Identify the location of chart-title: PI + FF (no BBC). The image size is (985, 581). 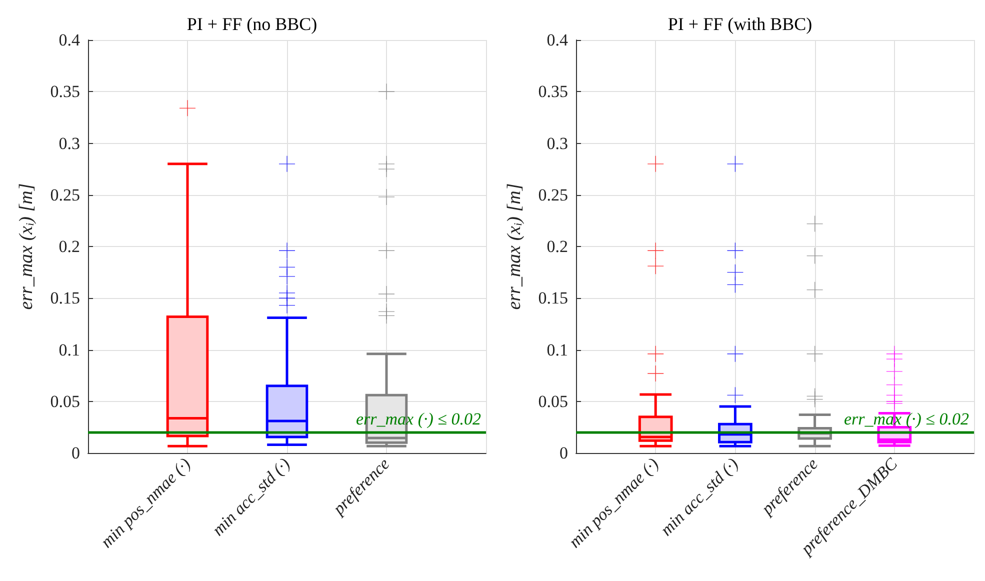
(252, 24).